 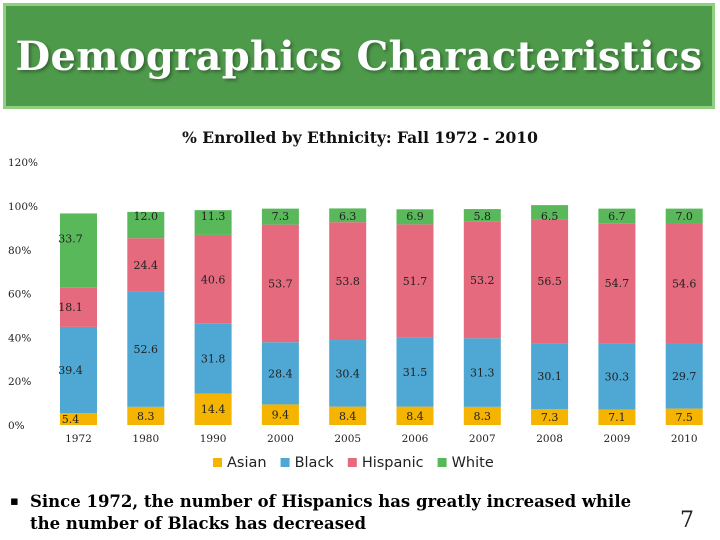 What do you see at coordinates (217, 462) in the screenshot?
I see `legend-swatch-asian` at bounding box center [217, 462].